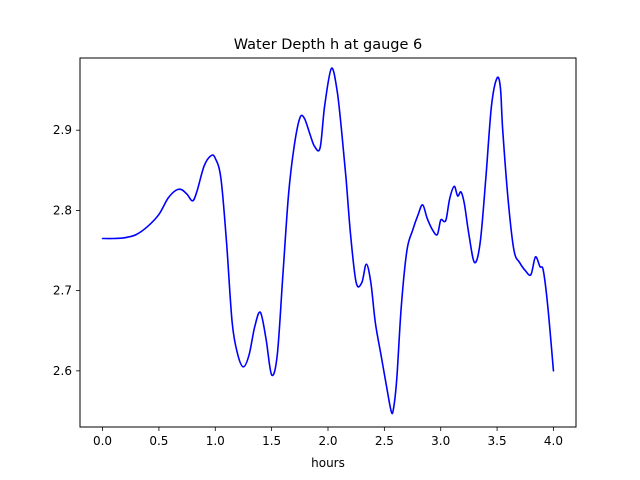  Describe the element at coordinates (328, 463) in the screenshot. I see `x-axis-label: hours` at that location.